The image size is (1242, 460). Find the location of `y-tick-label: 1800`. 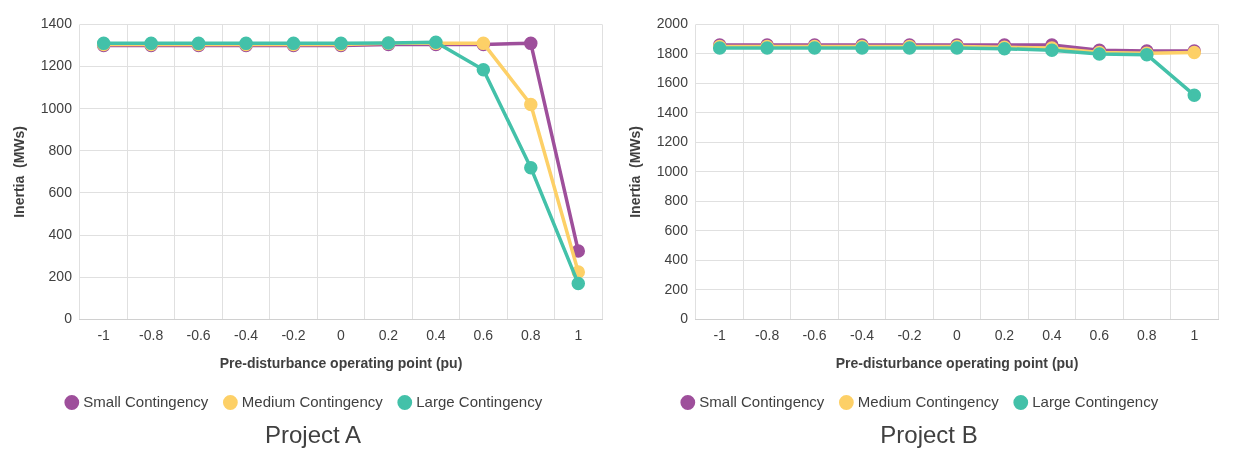

y-tick-label: 1800 is located at coordinates (672, 52).